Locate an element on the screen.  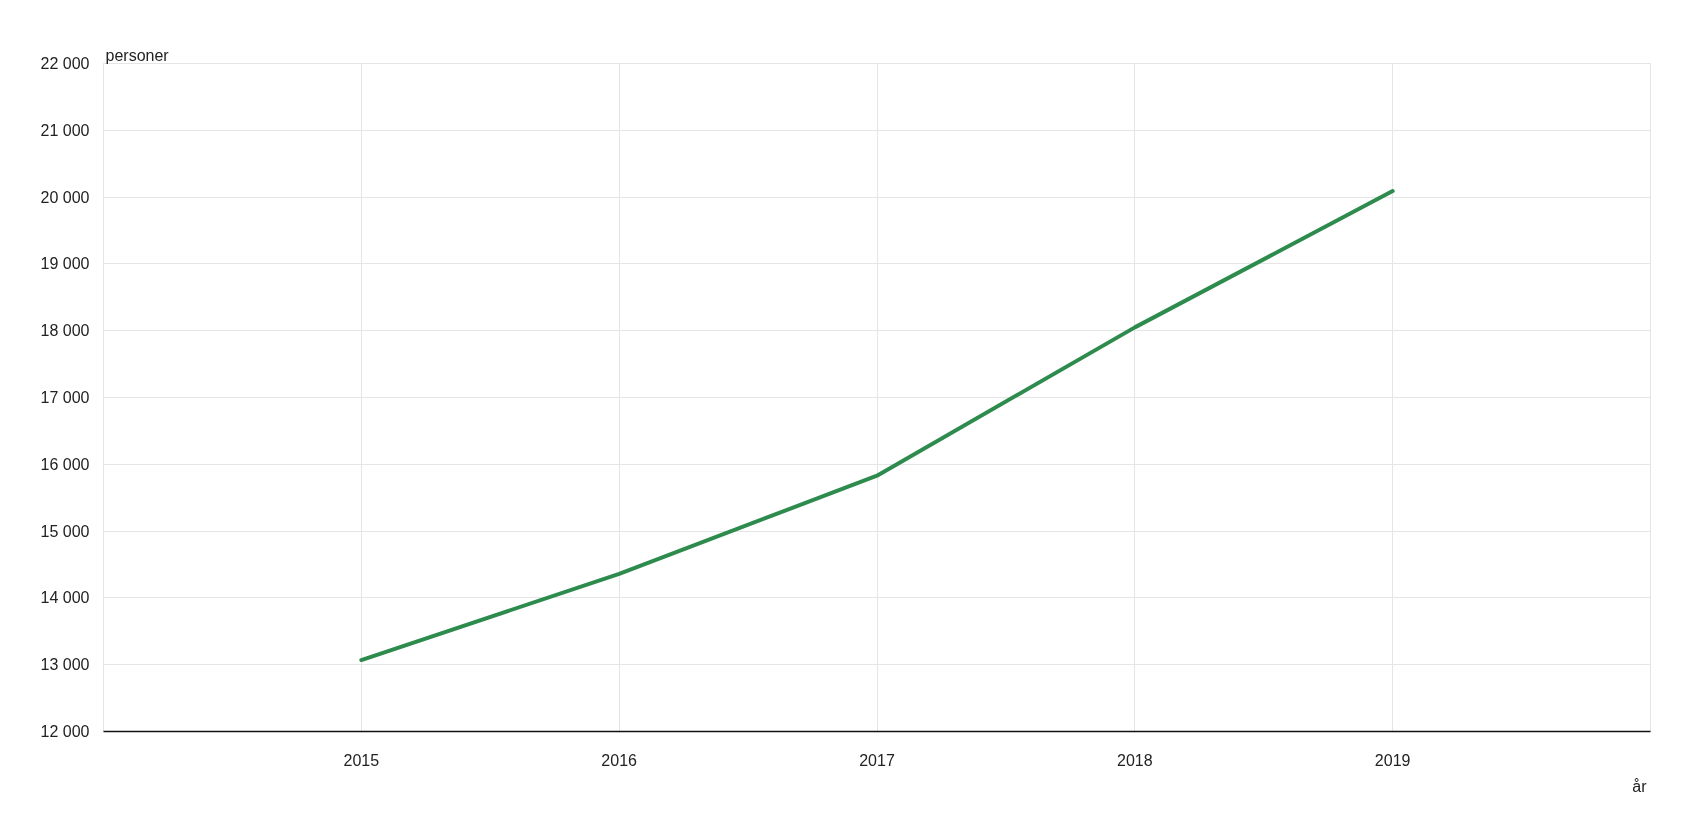
x-axis-title: år is located at coordinates (1640, 786).